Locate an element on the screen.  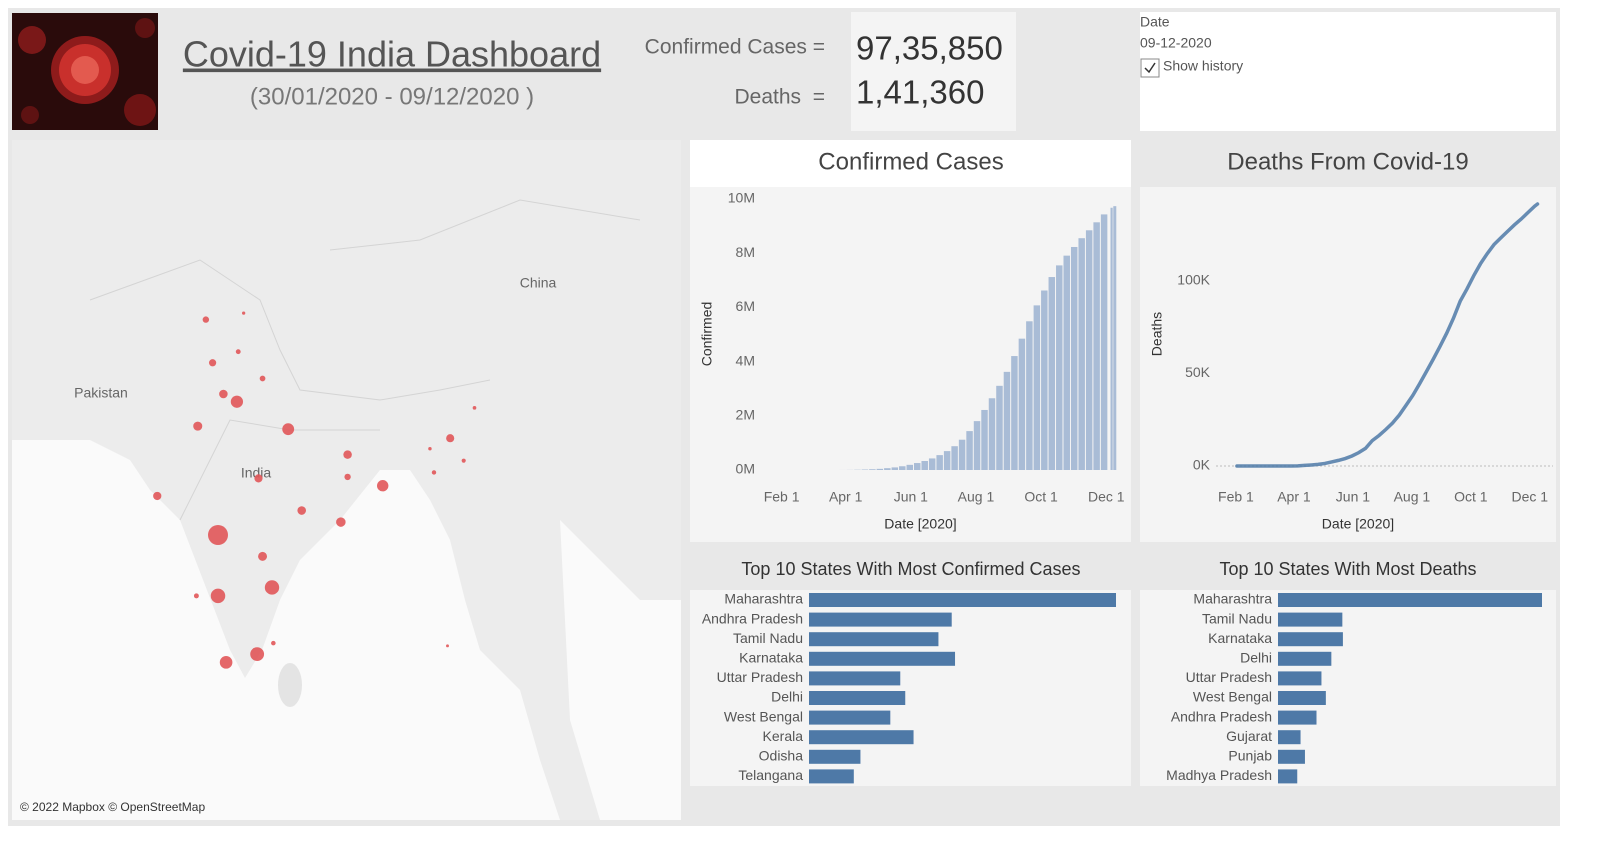
filter-value: 09-12-2020 is located at coordinates (1176, 43).